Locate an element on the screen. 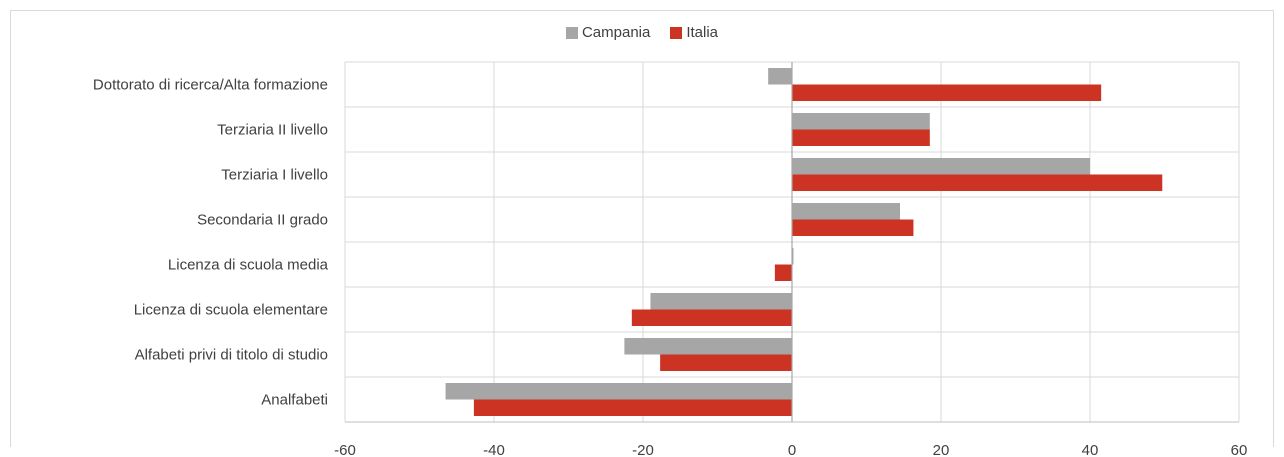  chart-legend: Campania Italia is located at coordinates (642, 32).